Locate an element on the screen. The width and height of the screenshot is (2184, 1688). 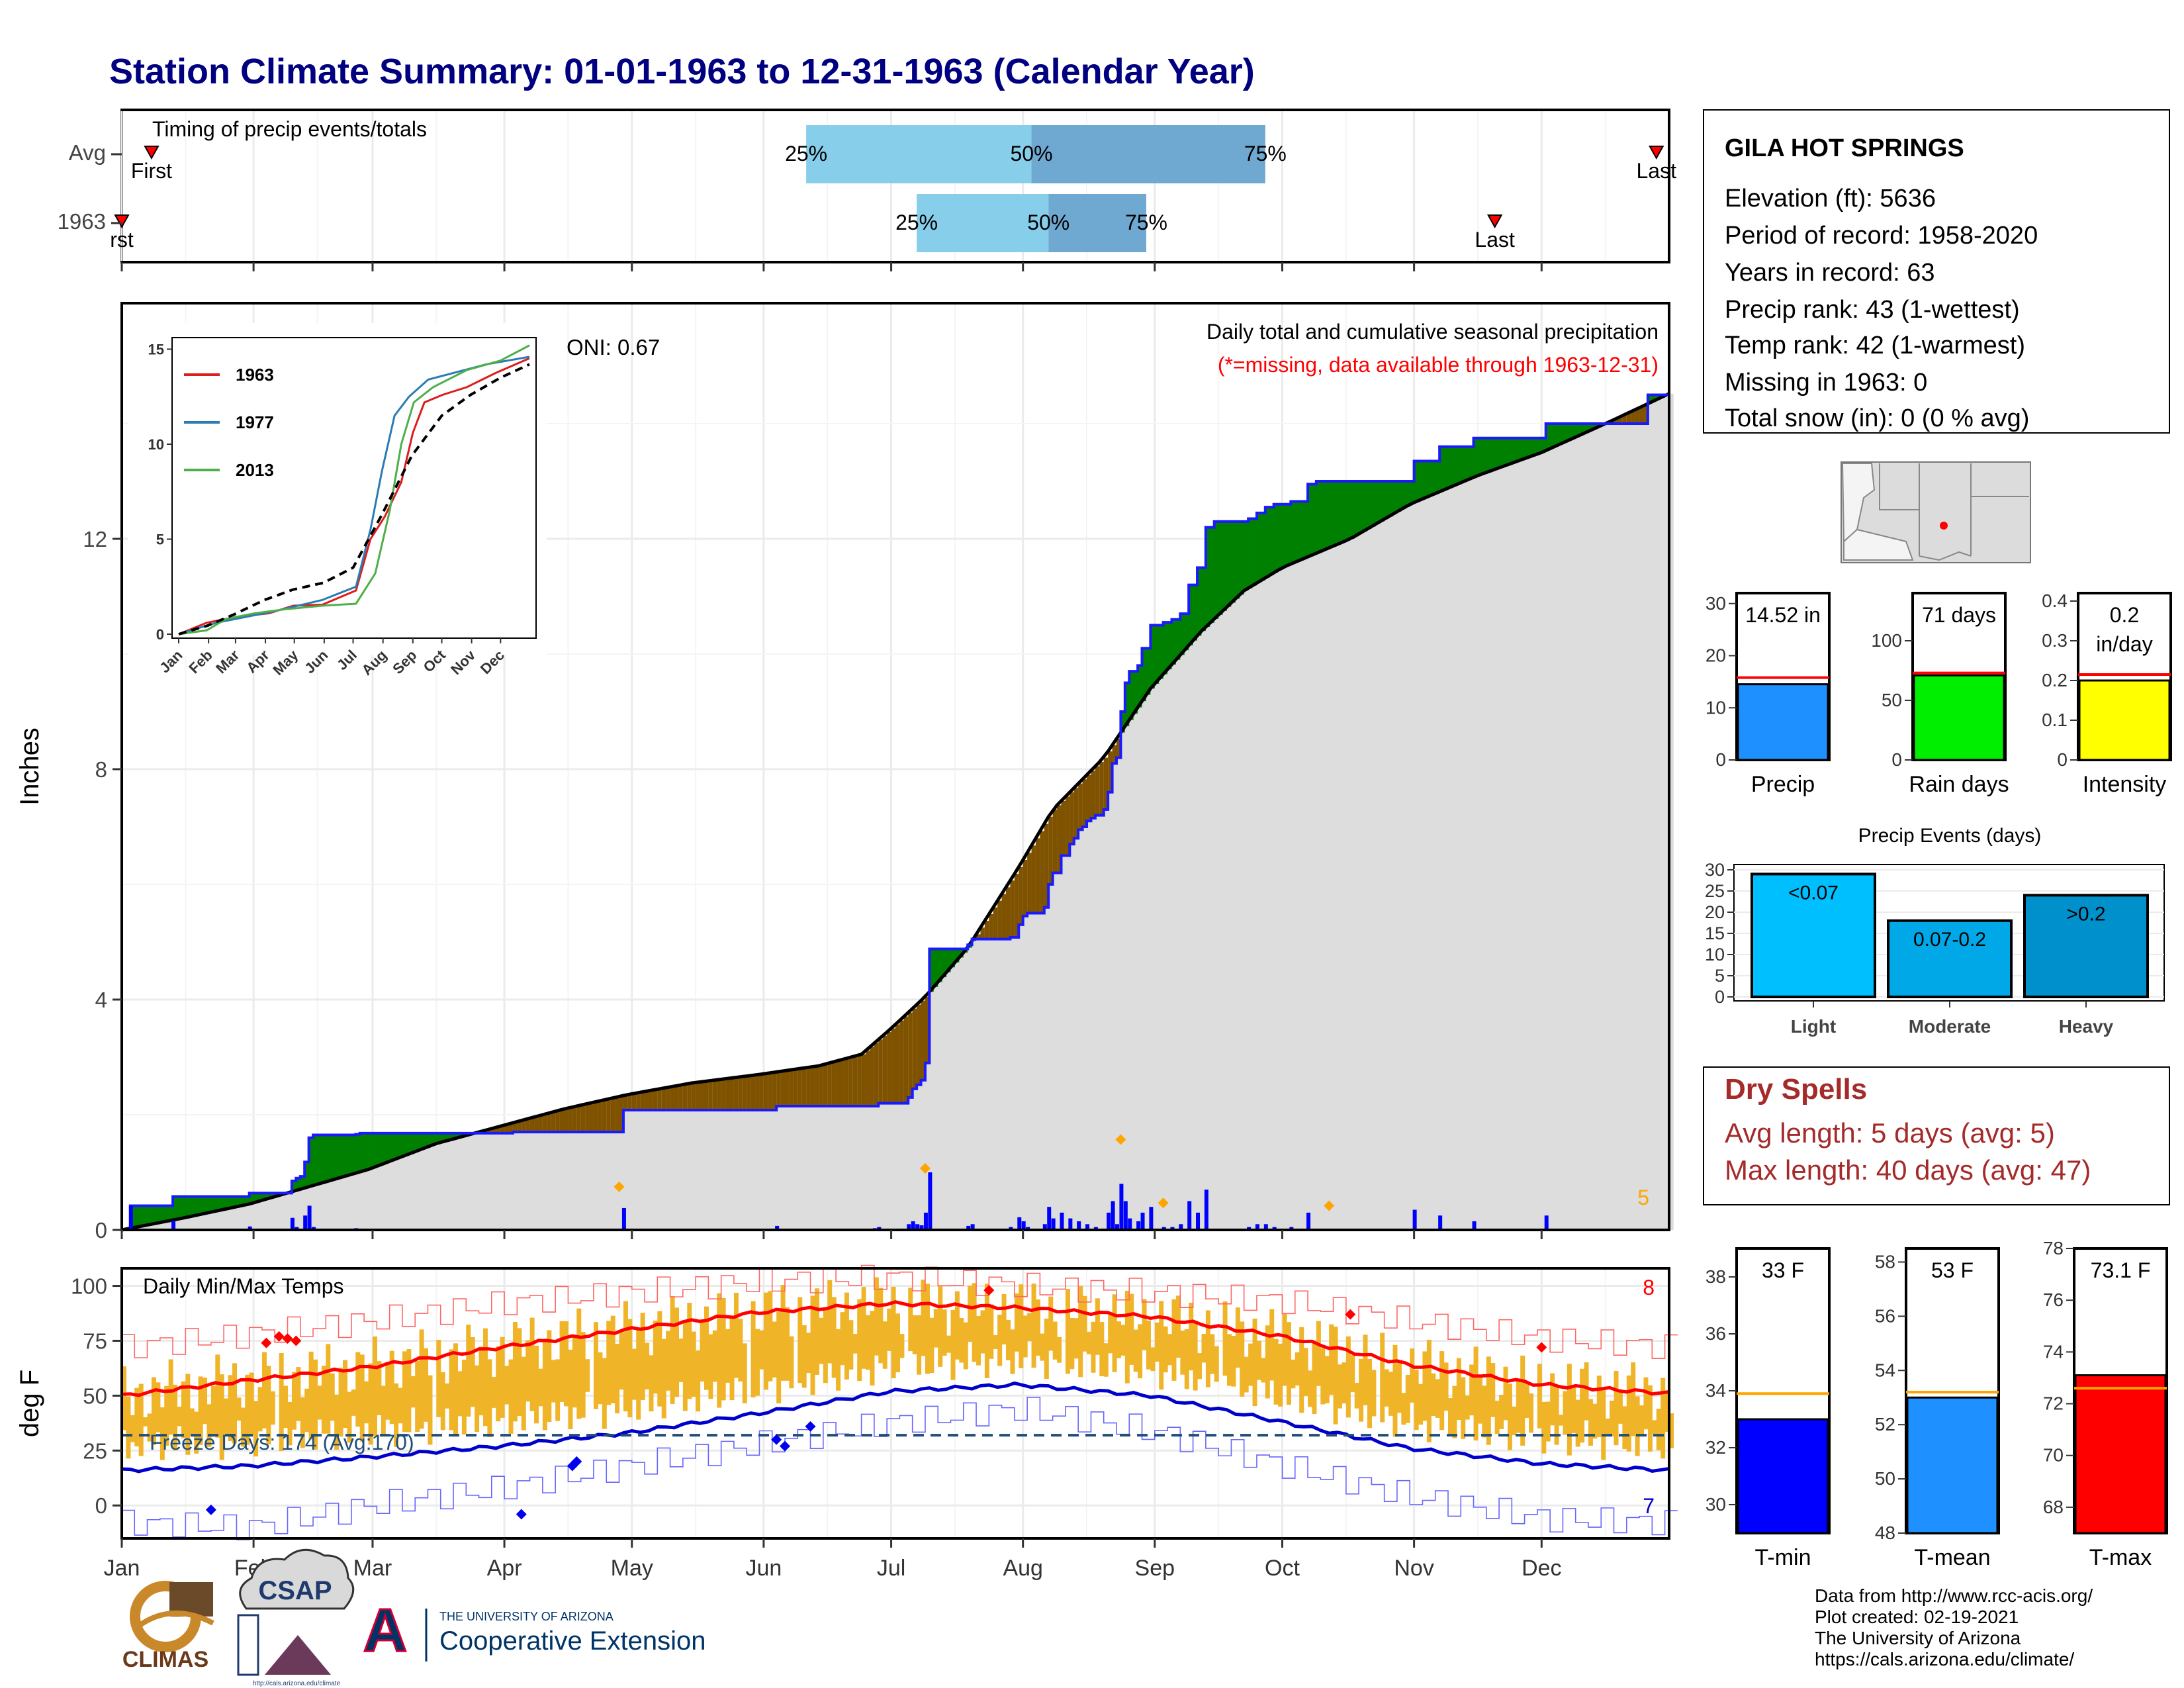
dry-spells-title: Dry Spells is located at coordinates (1796, 1089).